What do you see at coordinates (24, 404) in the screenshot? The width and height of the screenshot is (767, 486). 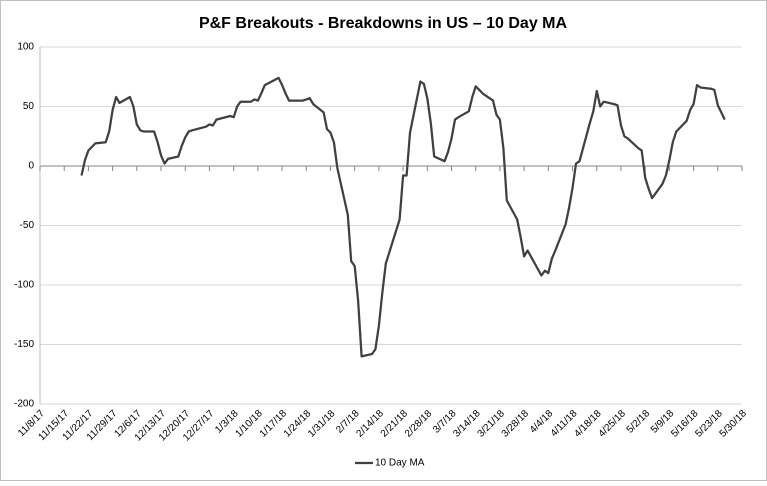 I see `y-tick-label: -200` at bounding box center [24, 404].